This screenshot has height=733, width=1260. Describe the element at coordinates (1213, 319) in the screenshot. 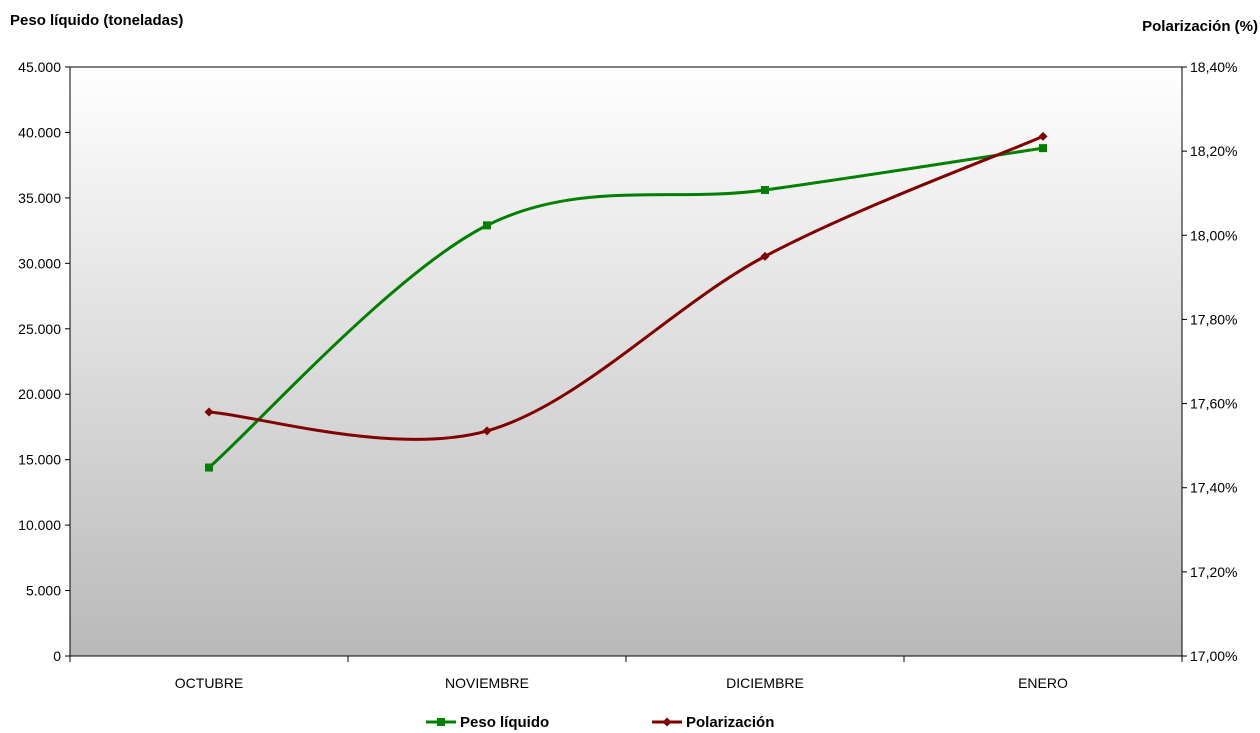

I see `right-tick-label: 17,80%` at that location.